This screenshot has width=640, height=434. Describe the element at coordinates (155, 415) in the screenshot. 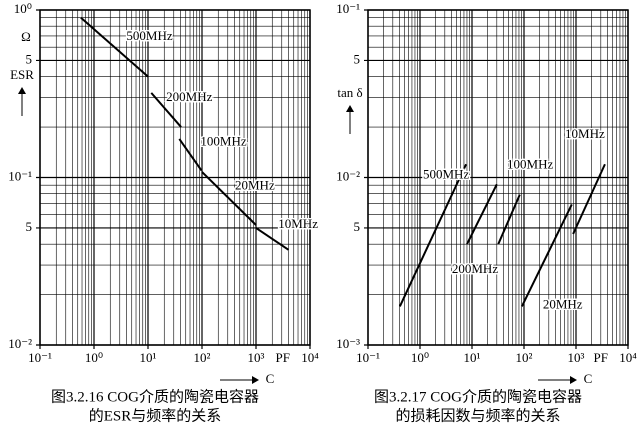

I see `caption: 的ESR与频率的关系` at that location.